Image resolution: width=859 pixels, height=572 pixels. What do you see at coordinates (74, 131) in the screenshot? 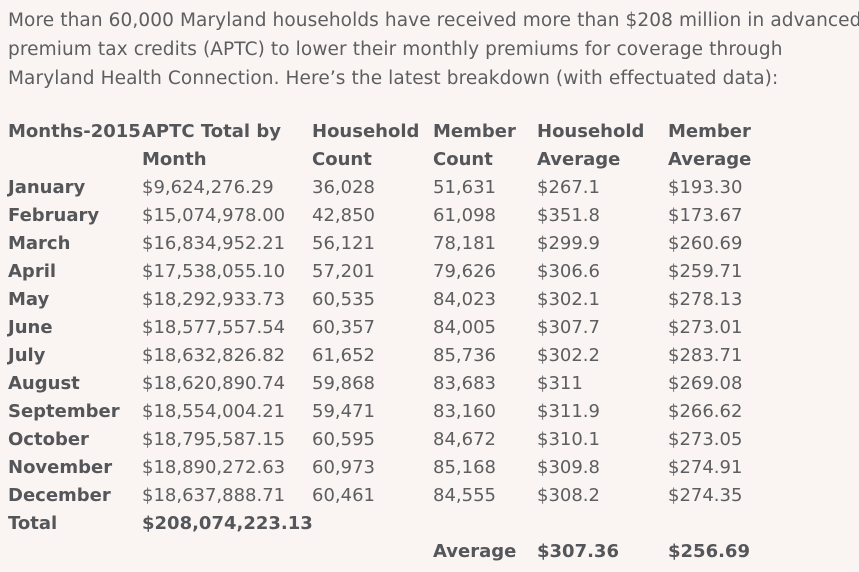
I see `header-months-line1: Months-2015` at bounding box center [74, 131].